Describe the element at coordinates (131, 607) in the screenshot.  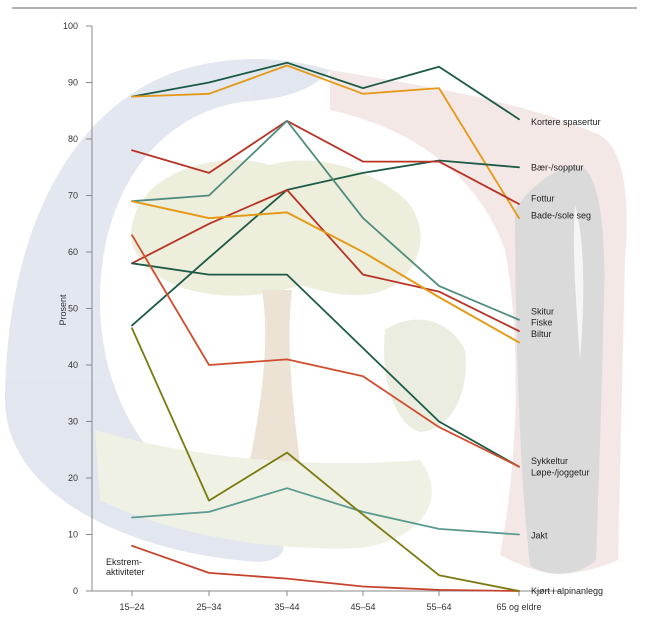
I see `x-tick-label-15-24: 15–24` at that location.